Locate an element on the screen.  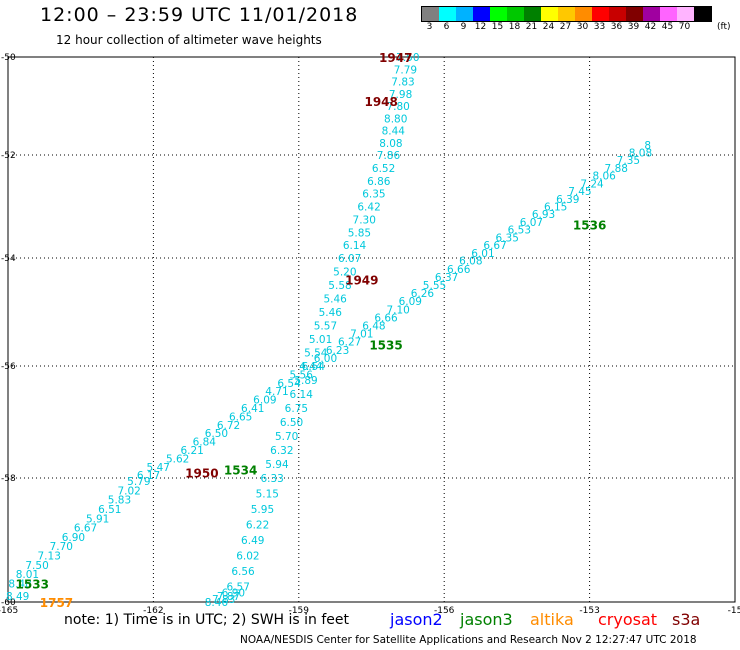
longitude-tick-label: -15 is located at coordinates (734, 611).